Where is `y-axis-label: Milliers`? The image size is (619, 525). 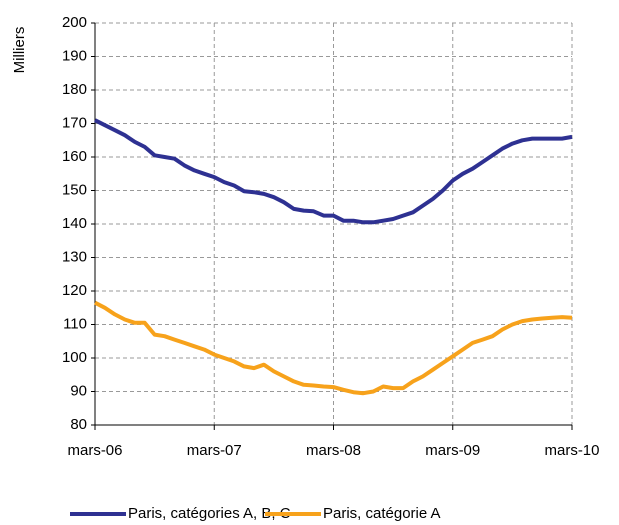
y-axis-label: Milliers is located at coordinates (19, 50).